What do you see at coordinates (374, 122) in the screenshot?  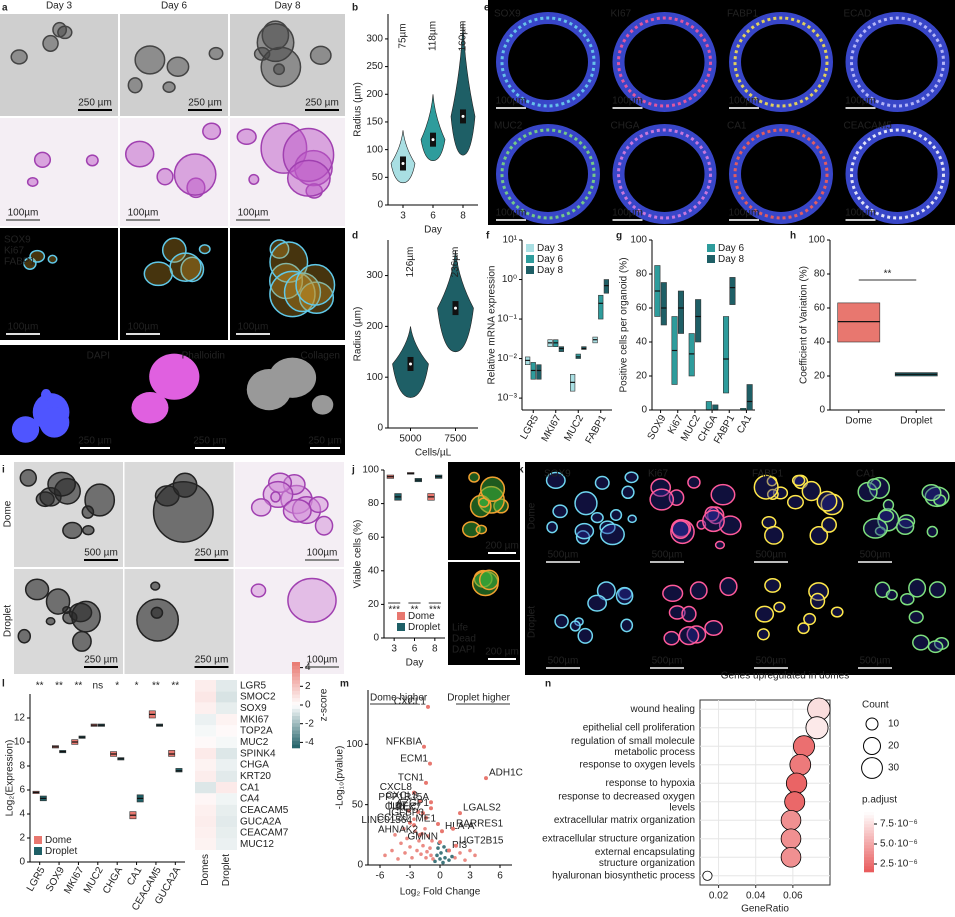 I see `y-tick-label: 150` at bounding box center [374, 122].